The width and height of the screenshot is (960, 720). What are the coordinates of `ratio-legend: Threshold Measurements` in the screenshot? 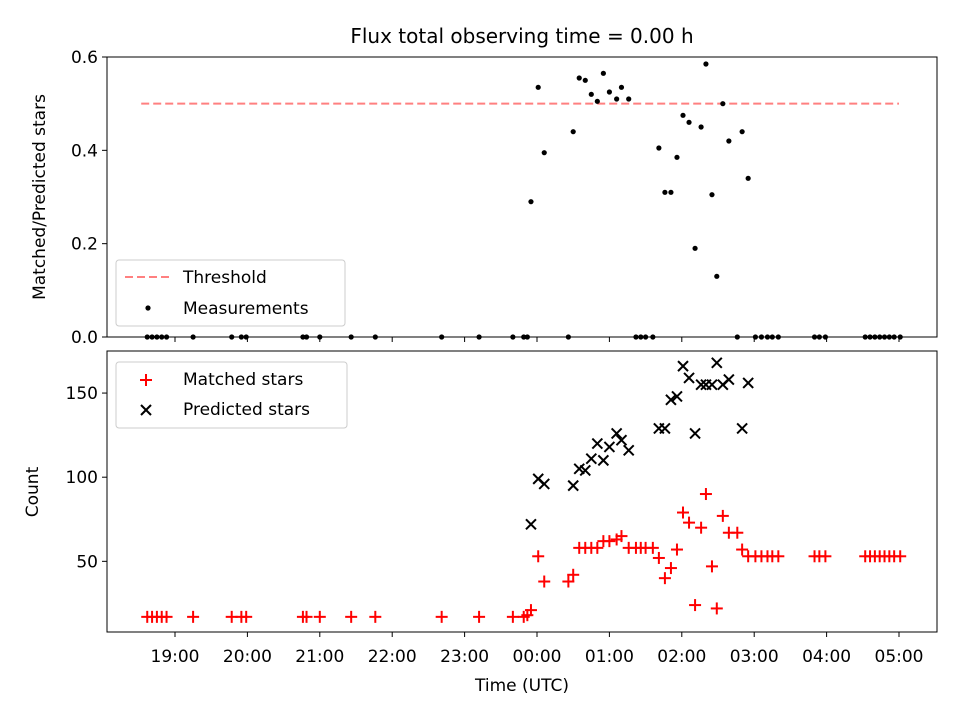 It's located at (230, 293).